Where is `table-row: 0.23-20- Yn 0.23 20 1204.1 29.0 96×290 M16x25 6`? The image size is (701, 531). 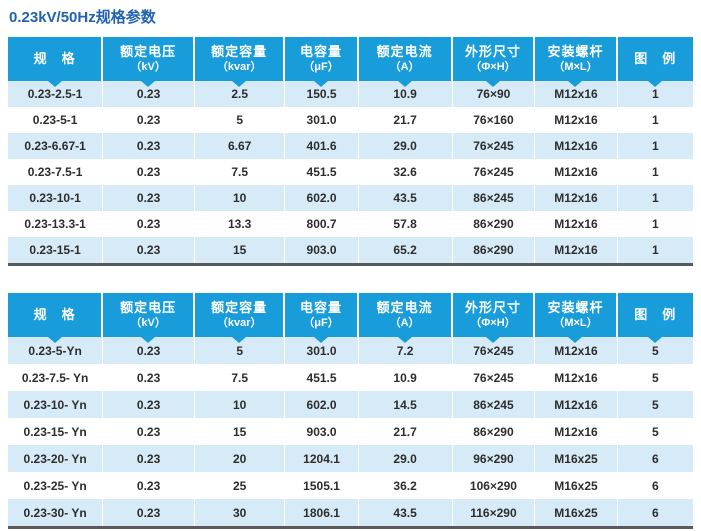
table-row: 0.23-20- Yn 0.23 20 1204.1 29.0 96×290 M16x25 6 is located at coordinates (350, 458).